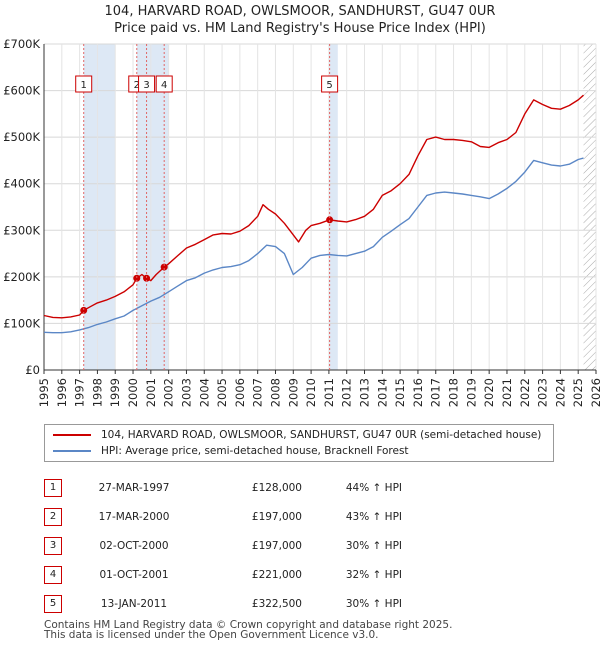 This screenshot has height=650, width=600. Describe the element at coordinates (329, 392) in the screenshot. I see `x-tick-label: 2011` at that location.